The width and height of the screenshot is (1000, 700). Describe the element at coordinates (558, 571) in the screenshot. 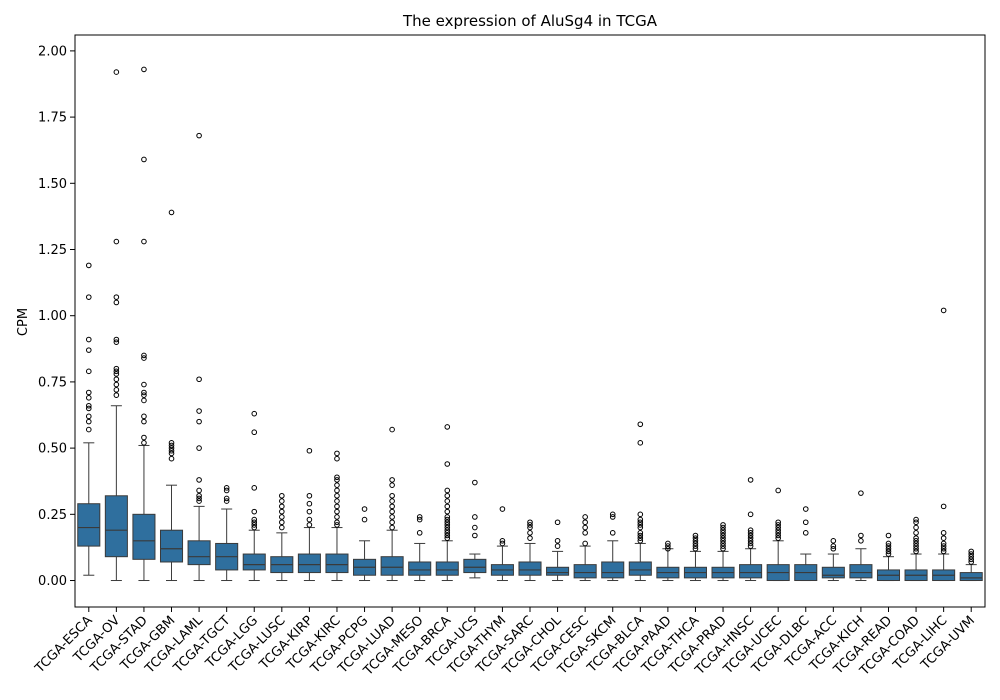

I see `box-tcga-chol` at that location.